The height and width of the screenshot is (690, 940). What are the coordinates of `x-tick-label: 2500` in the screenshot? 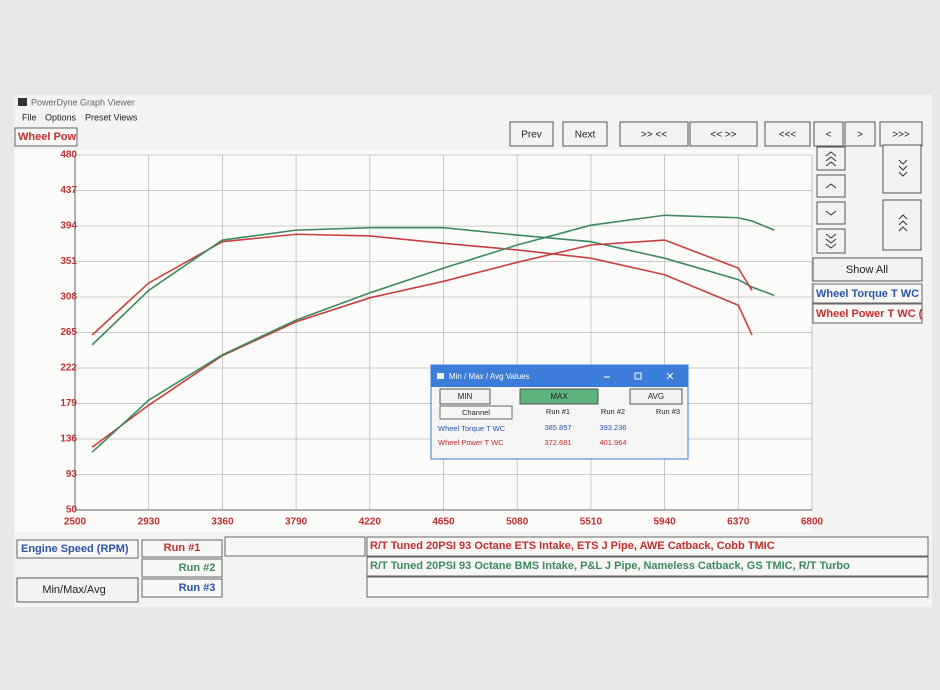 It's located at (75, 522).